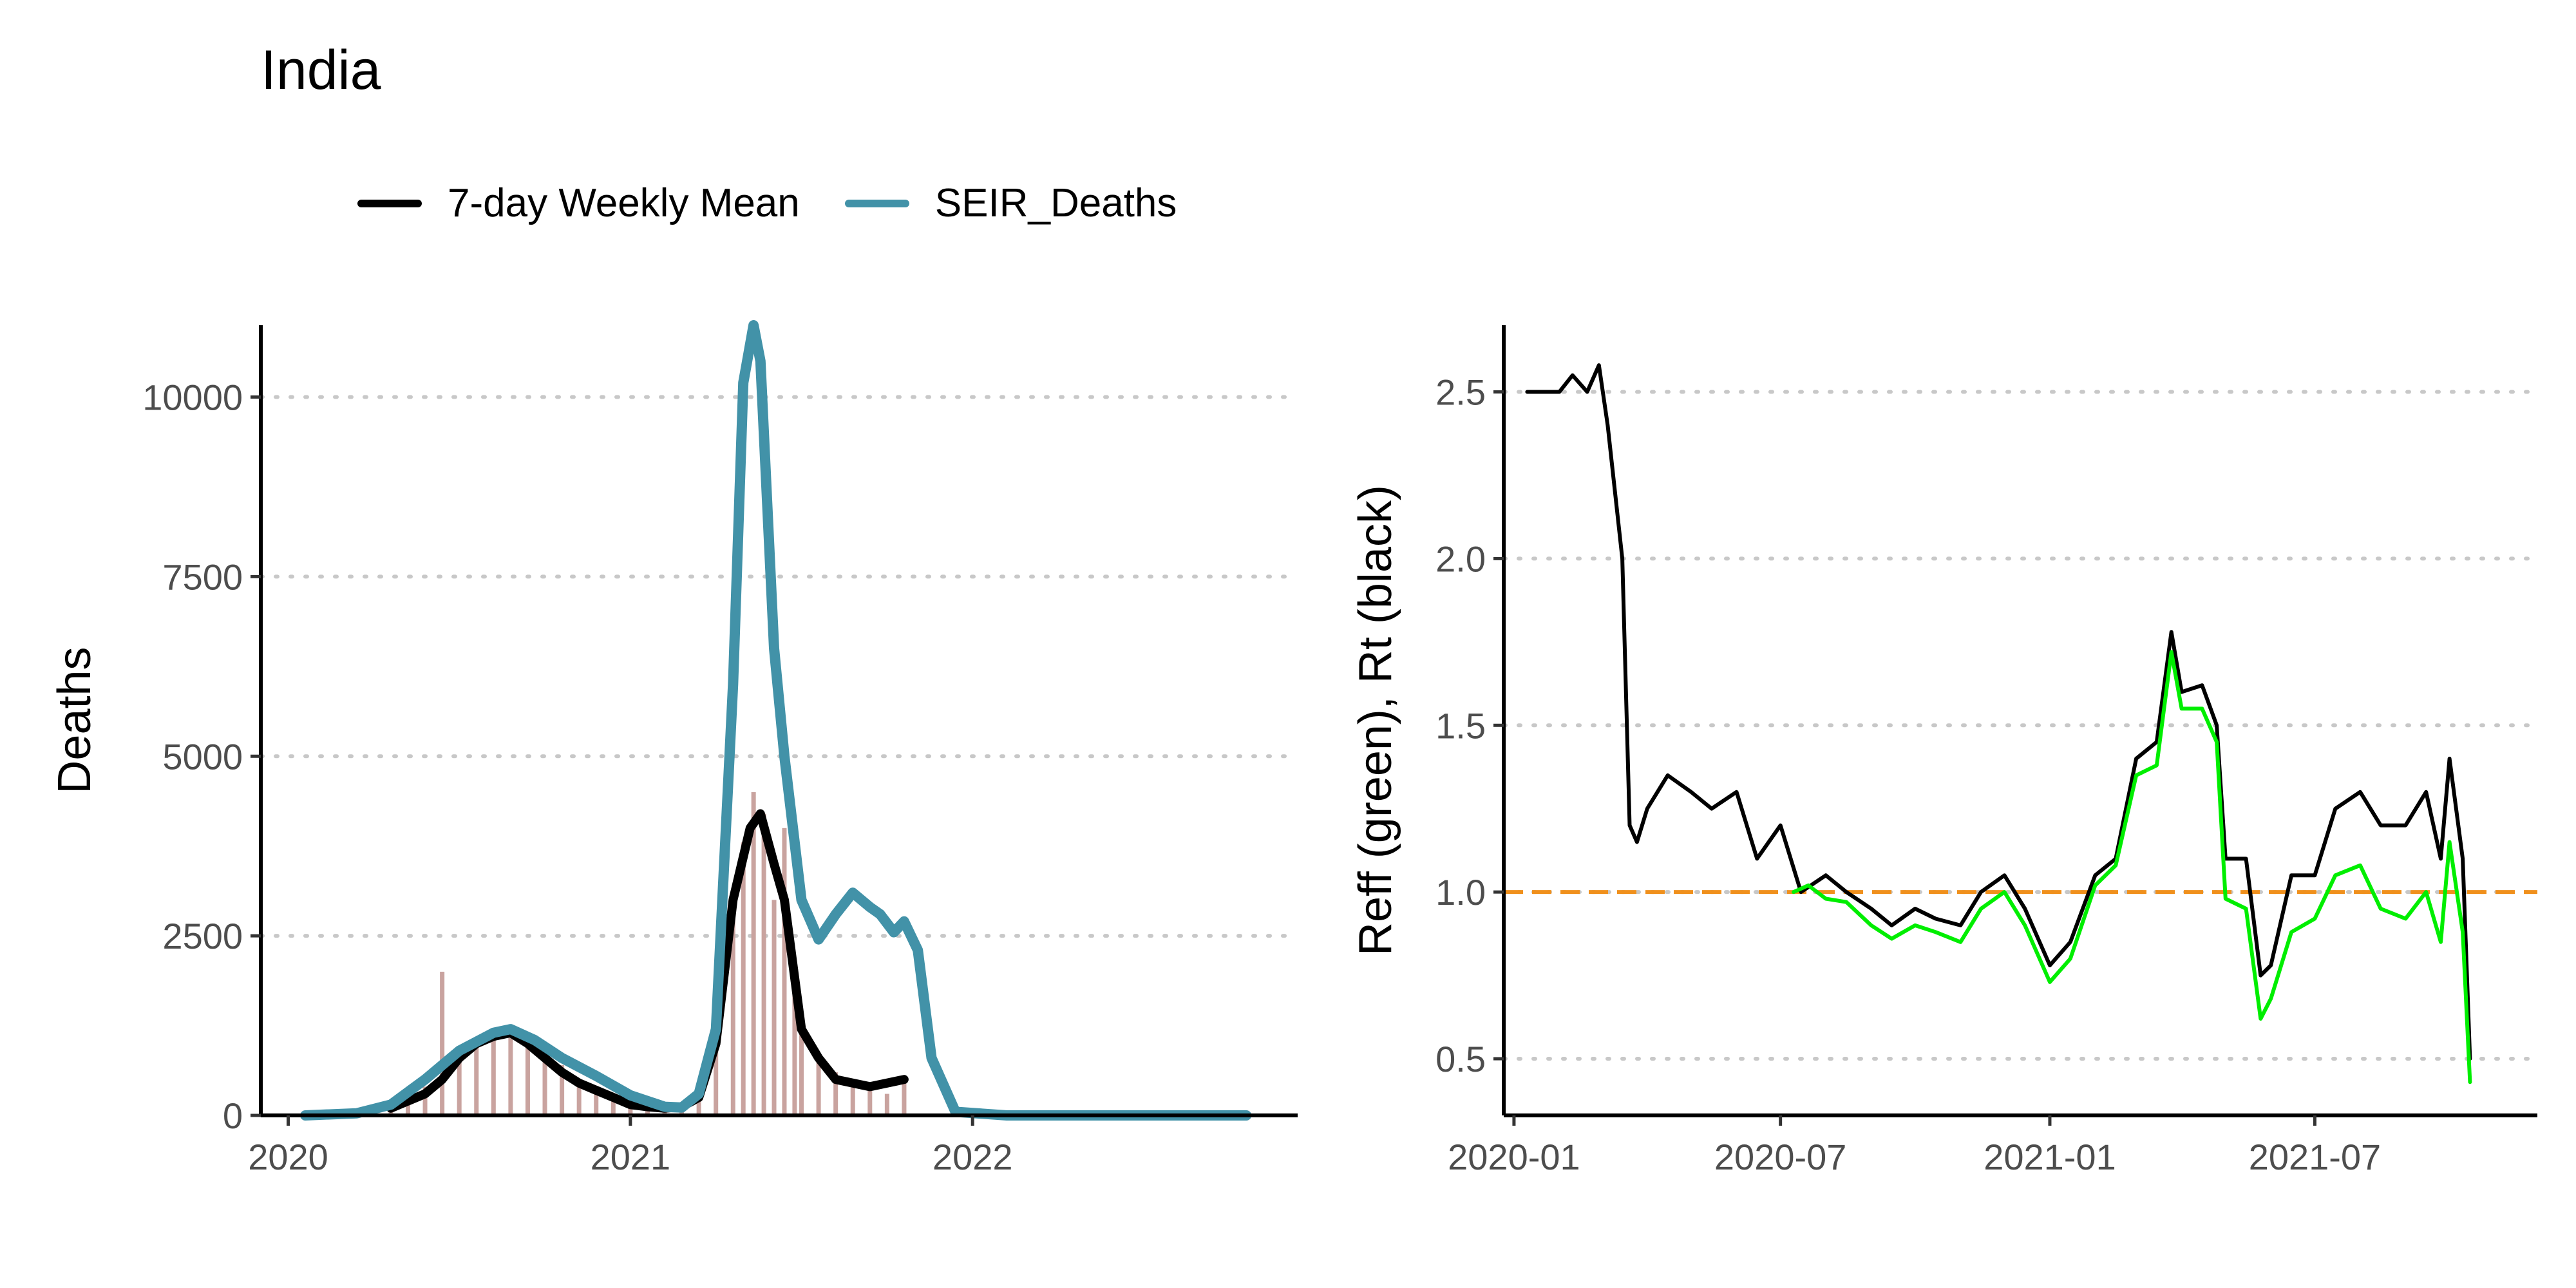 This screenshot has height=1288, width=2576. Describe the element at coordinates (389, 203) in the screenshot. I see `legend-key-weekly-mean` at that location.